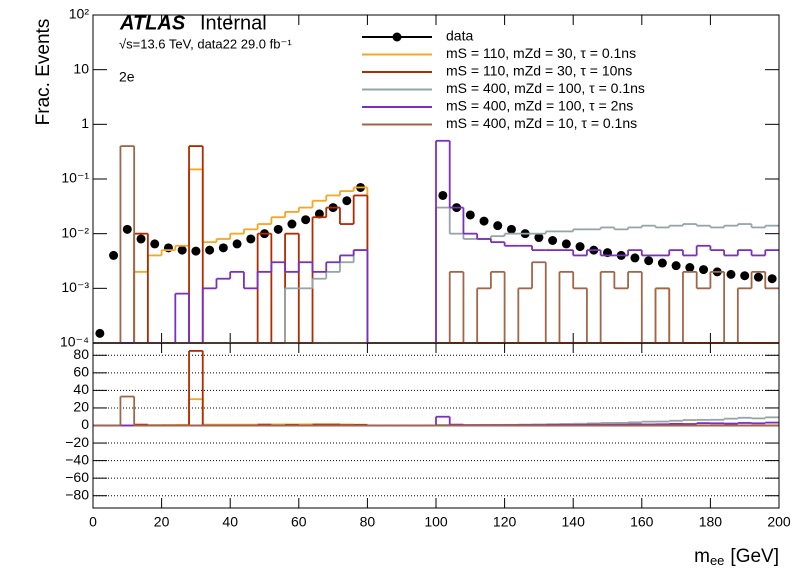 Image resolution: width=796 pixels, height=572 pixels. I want to click on legend-label: mS = 110, mZd = 30, τ = 10ns, so click(539, 71).